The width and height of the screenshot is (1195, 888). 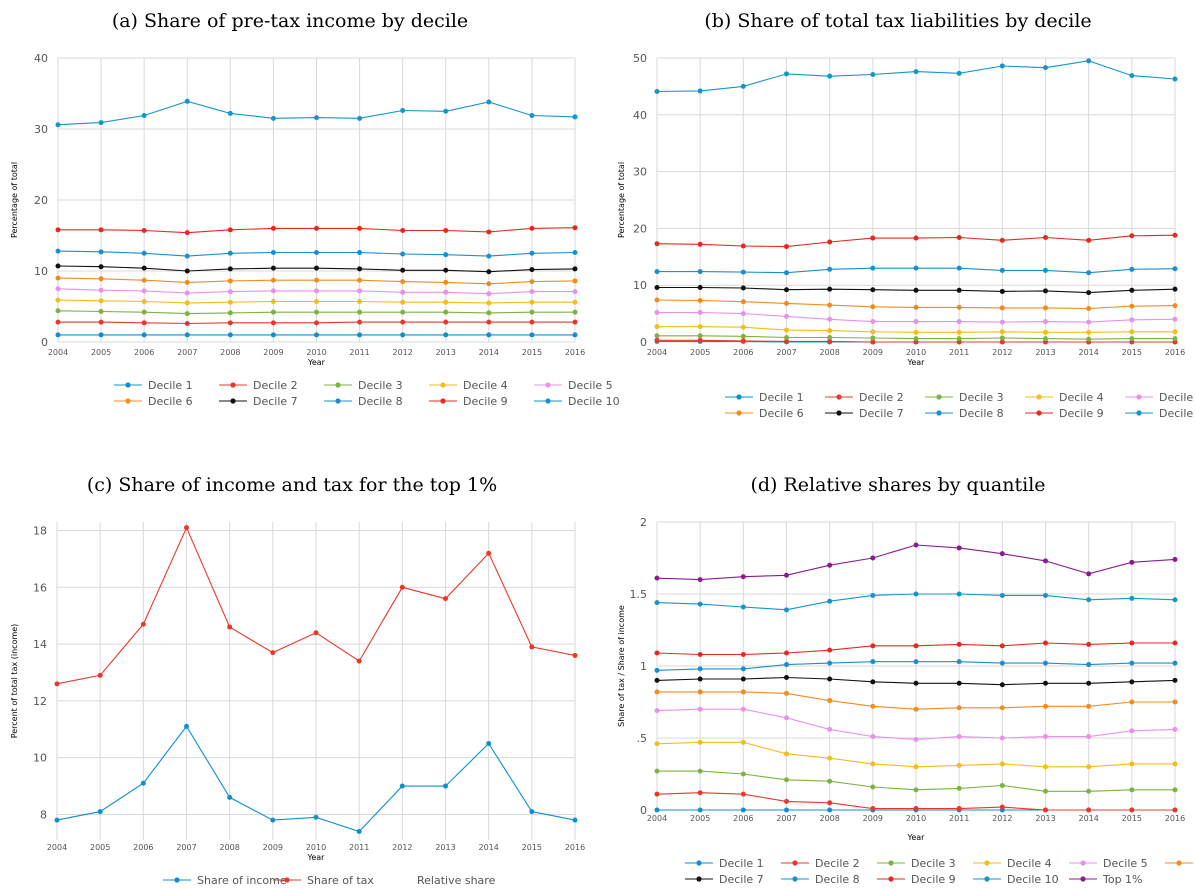 What do you see at coordinates (933, 879) in the screenshot?
I see `legend-label: Decile 9` at bounding box center [933, 879].